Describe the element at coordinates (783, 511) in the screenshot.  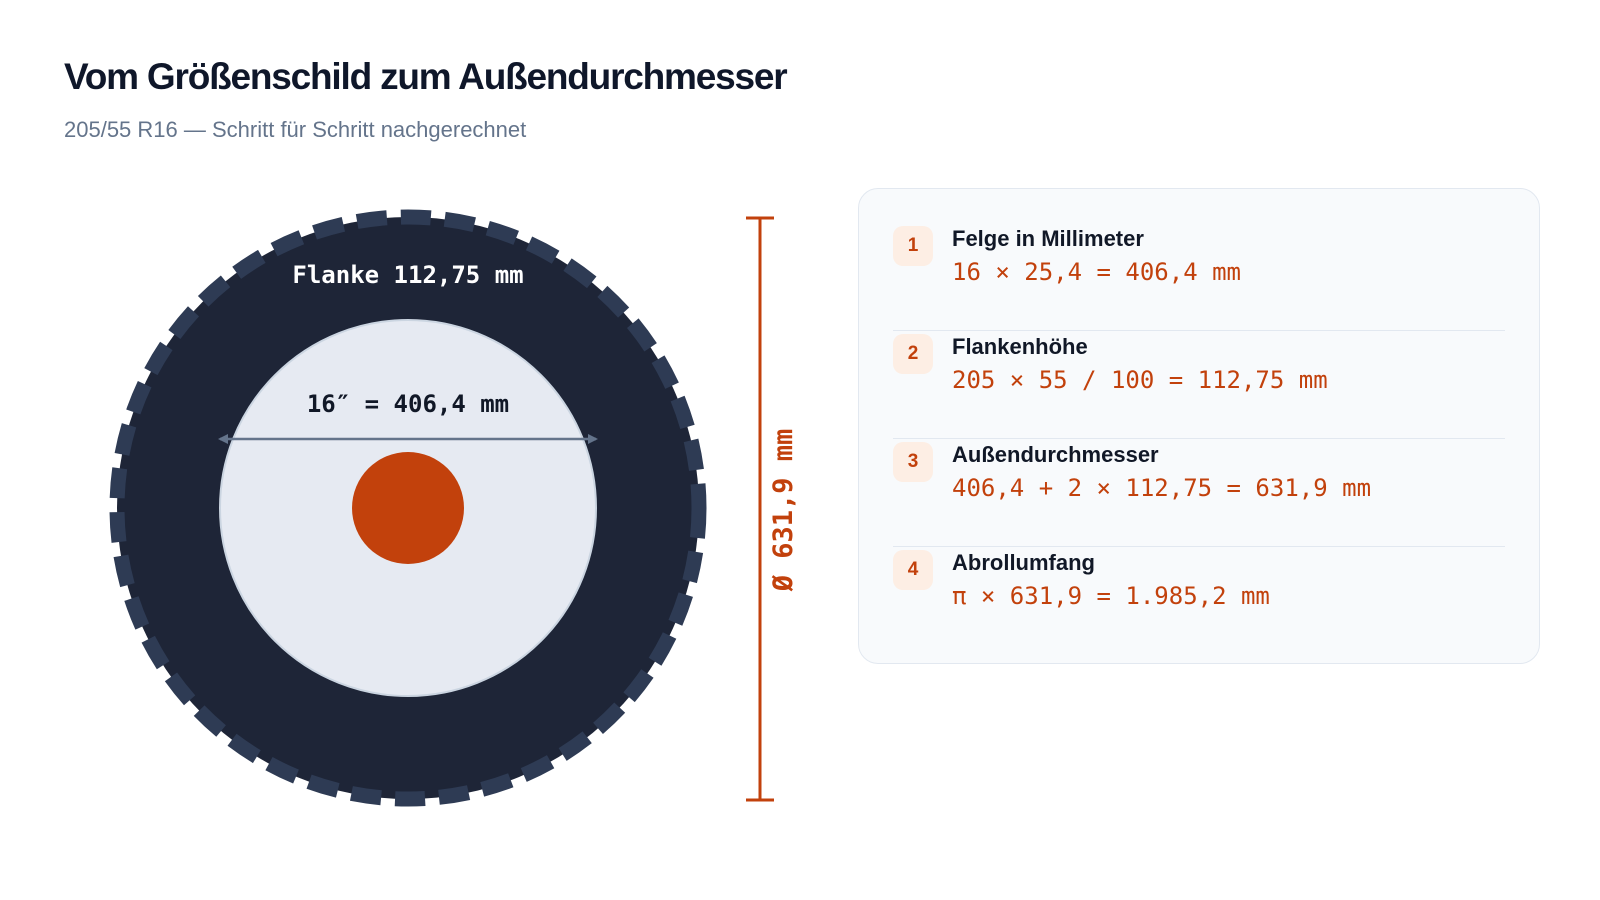
I see `diameter-label: Ø 631,9 mm` at that location.